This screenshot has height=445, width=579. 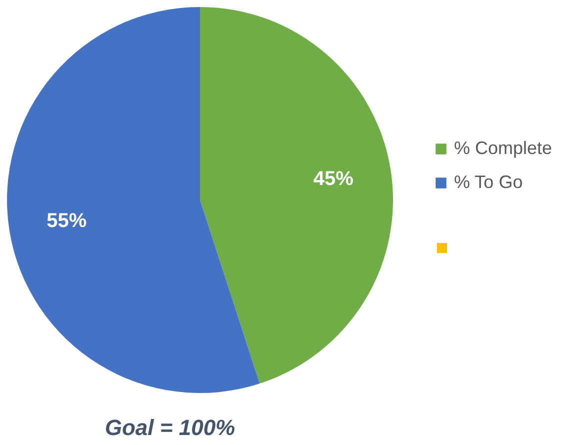 What do you see at coordinates (66, 221) in the screenshot?
I see `data-label: 55%` at bounding box center [66, 221].